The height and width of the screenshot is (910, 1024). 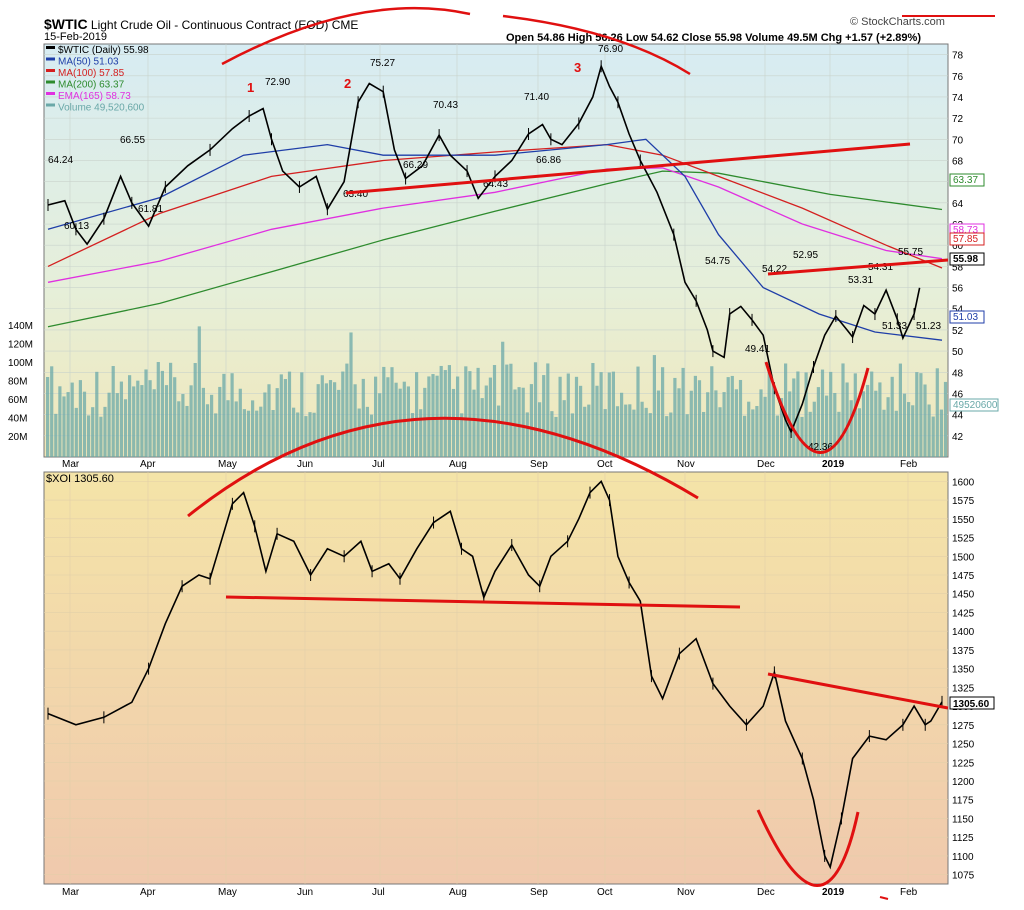 I want to click on volume-tick-label: 80M, so click(x=17, y=382).